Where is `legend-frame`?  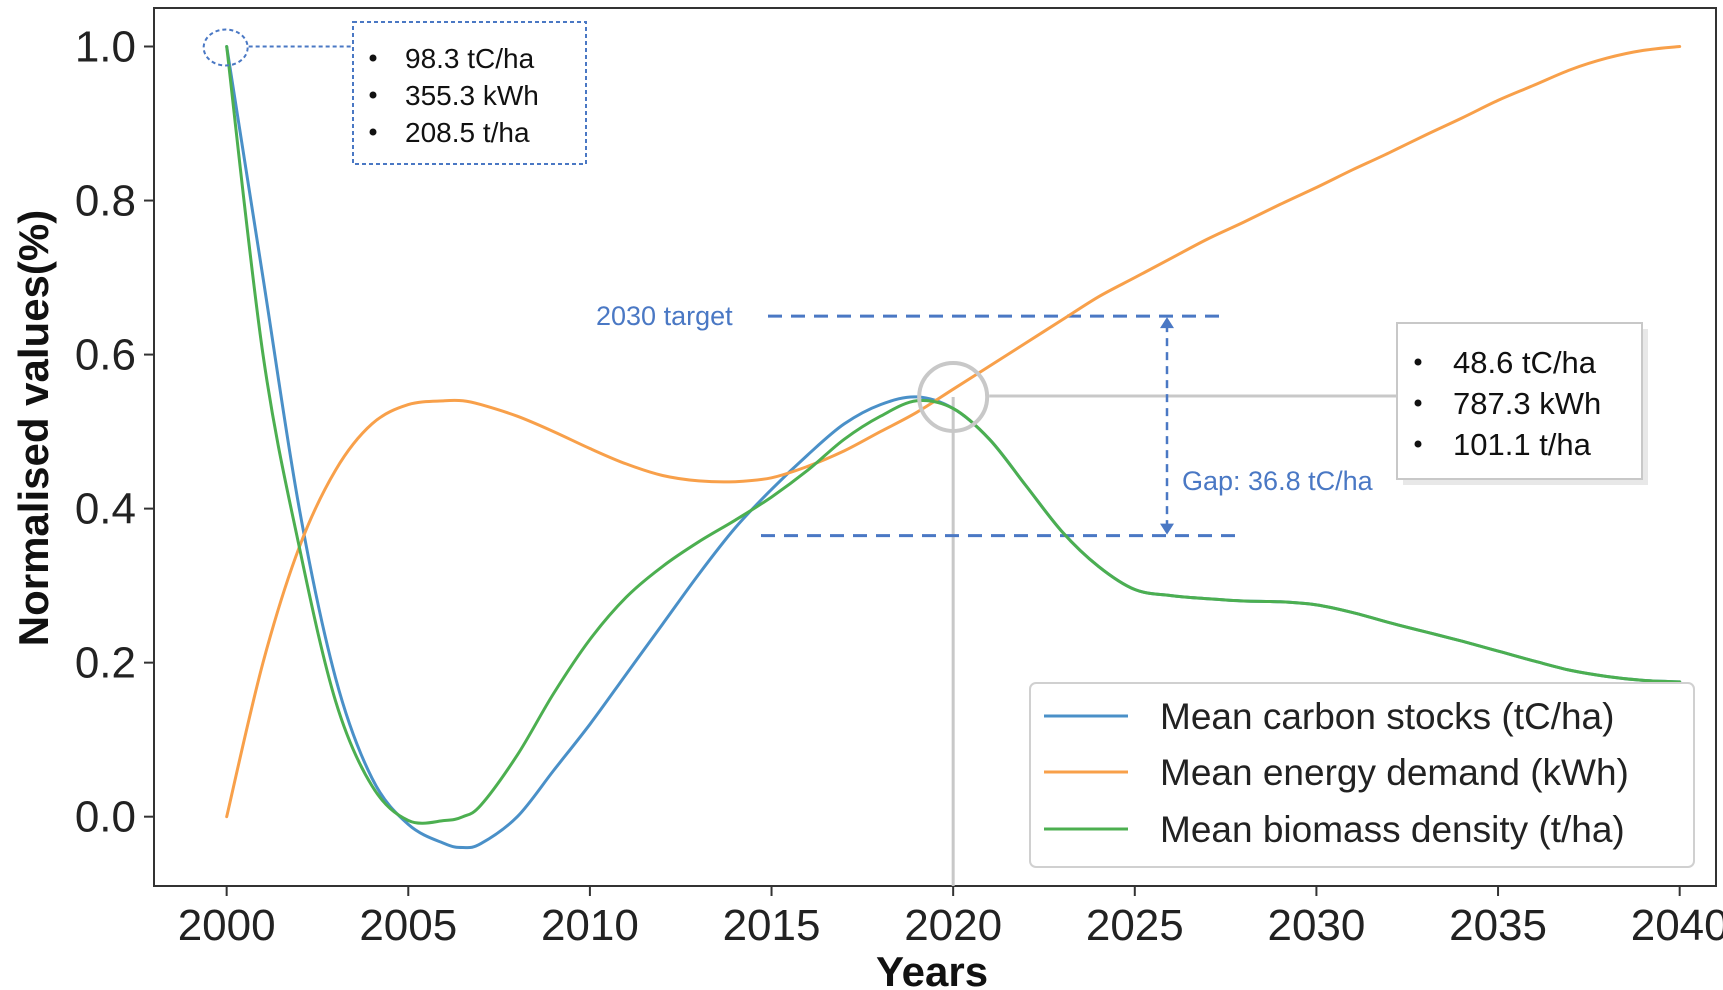 legend-frame is located at coordinates (1362, 775).